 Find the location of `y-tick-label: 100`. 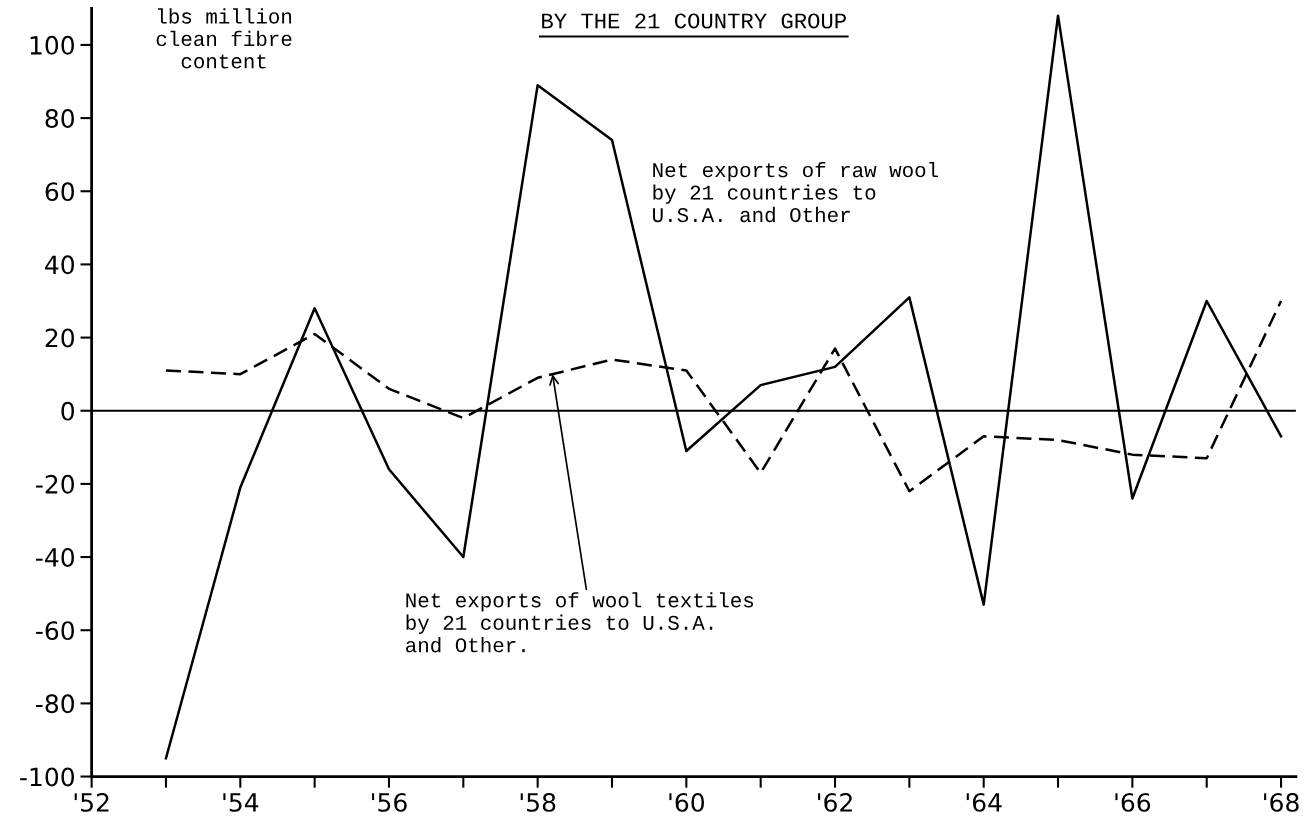

y-tick-label: 100 is located at coordinates (52, 45).